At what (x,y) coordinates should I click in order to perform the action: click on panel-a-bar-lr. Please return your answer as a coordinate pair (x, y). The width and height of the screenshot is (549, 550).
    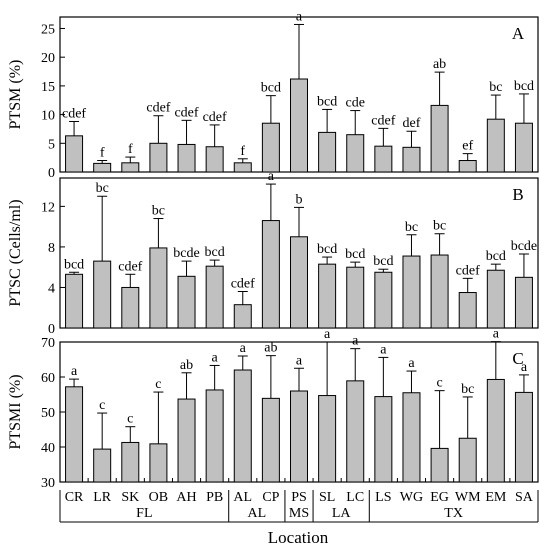
    Looking at the image, I should click on (102, 167).